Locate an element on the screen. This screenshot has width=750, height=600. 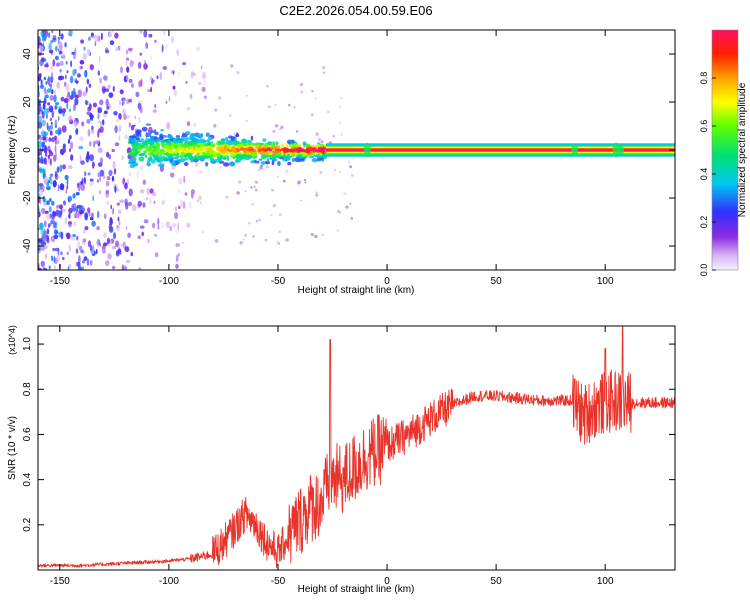
line-blip is located at coordinates (367, 150).